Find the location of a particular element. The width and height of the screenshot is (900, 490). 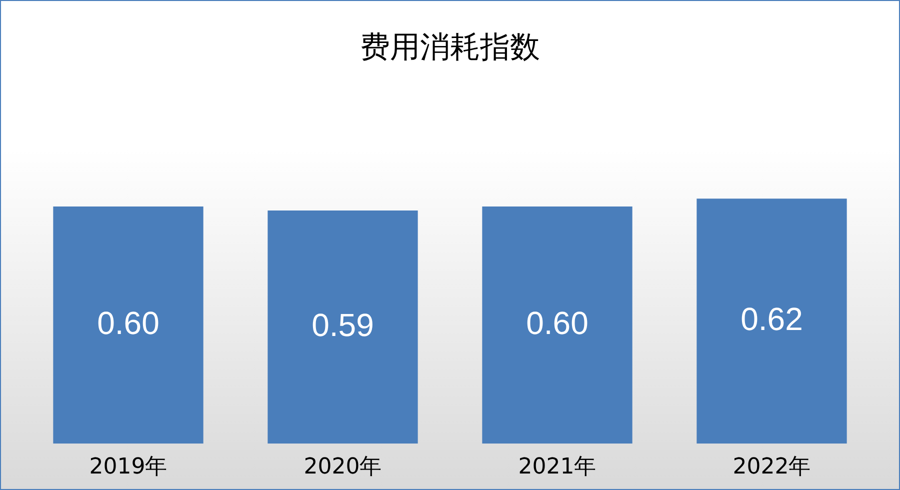

chart-title: 费用消耗指数 is located at coordinates (450, 47).